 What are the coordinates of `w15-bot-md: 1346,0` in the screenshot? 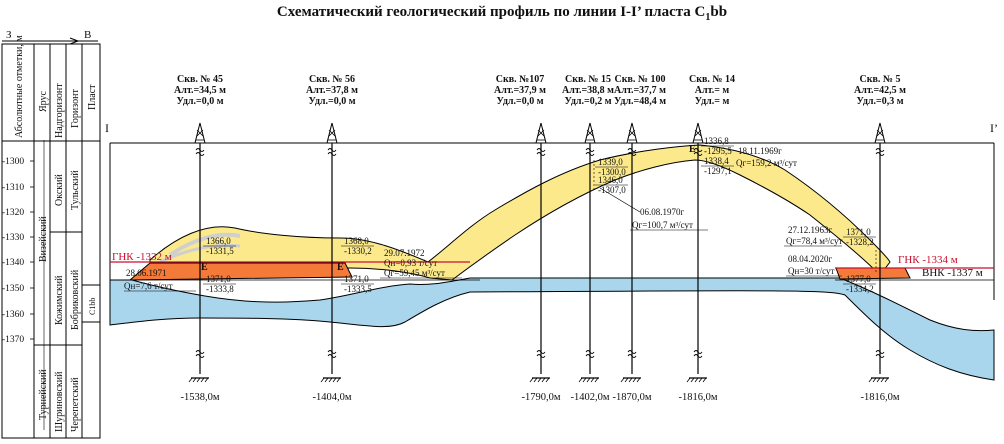 It's located at (610, 180).